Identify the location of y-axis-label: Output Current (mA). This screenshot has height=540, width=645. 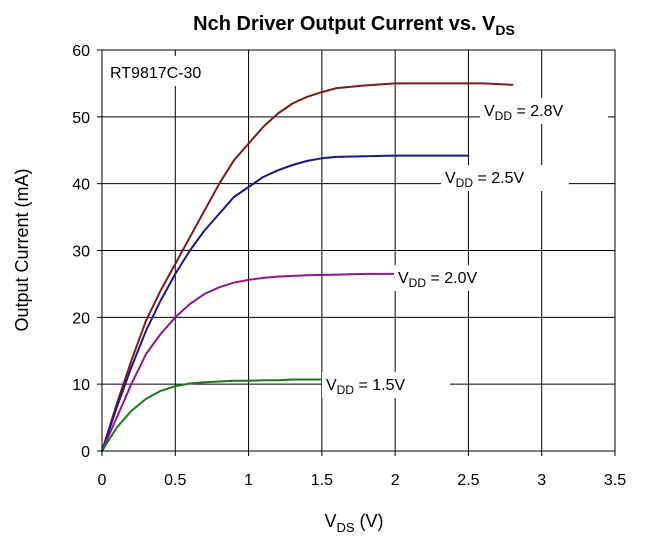
(22, 249).